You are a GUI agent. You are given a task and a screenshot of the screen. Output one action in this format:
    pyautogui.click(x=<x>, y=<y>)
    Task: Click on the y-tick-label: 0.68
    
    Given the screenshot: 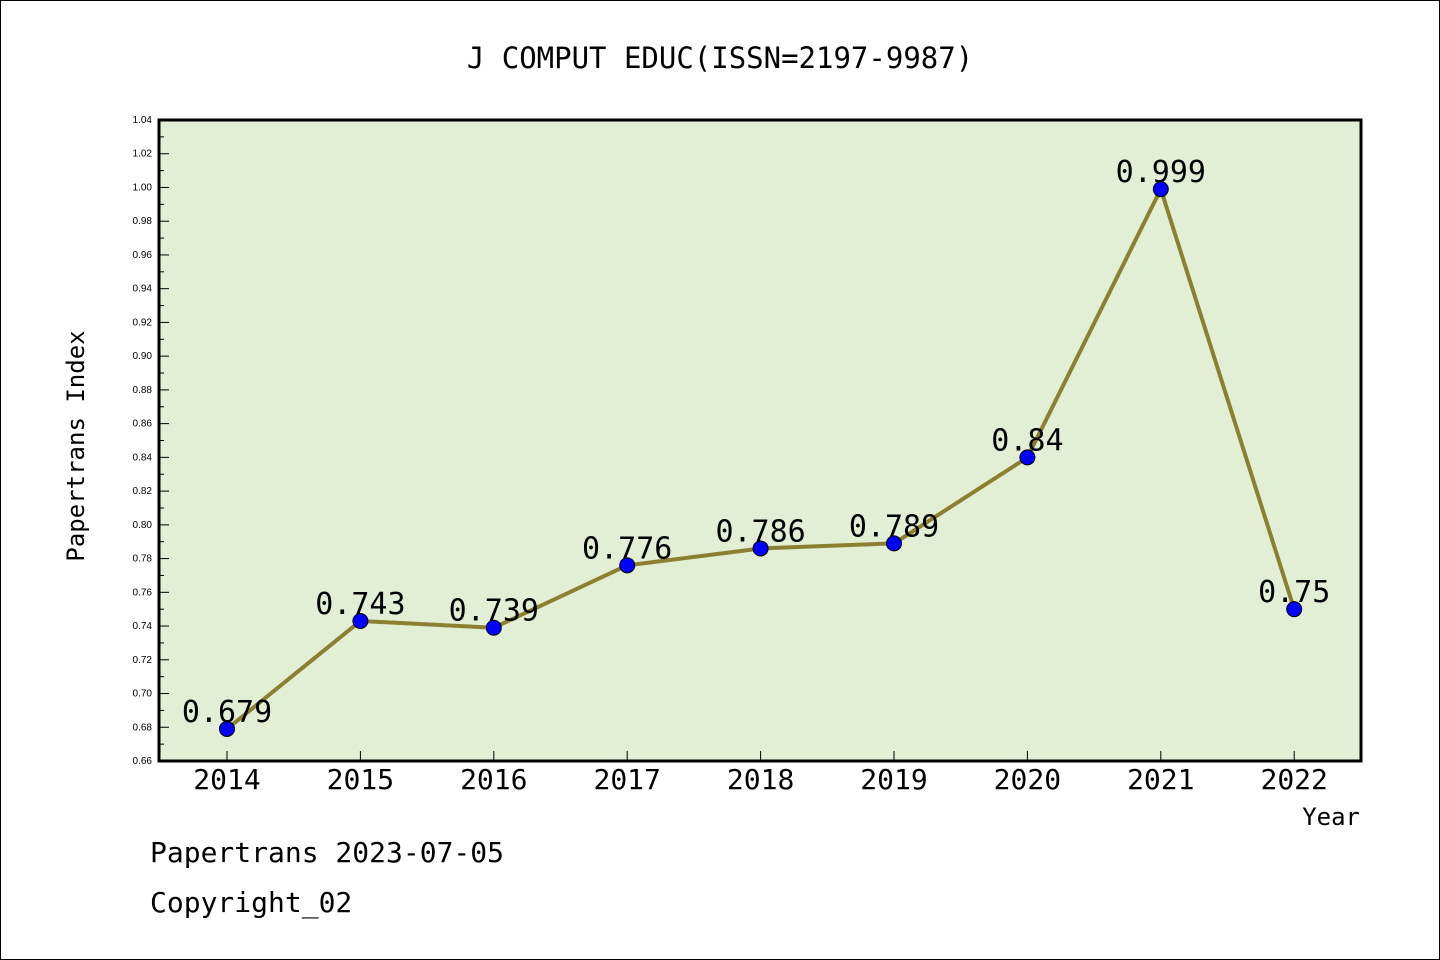 What is the action you would take?
    pyautogui.click(x=143, y=727)
    